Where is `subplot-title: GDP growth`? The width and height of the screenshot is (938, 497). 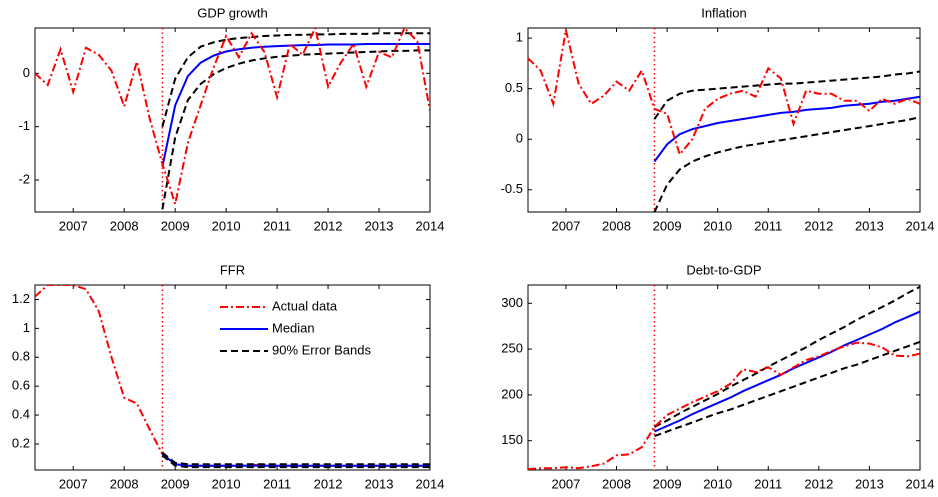 subplot-title: GDP growth is located at coordinates (232, 12).